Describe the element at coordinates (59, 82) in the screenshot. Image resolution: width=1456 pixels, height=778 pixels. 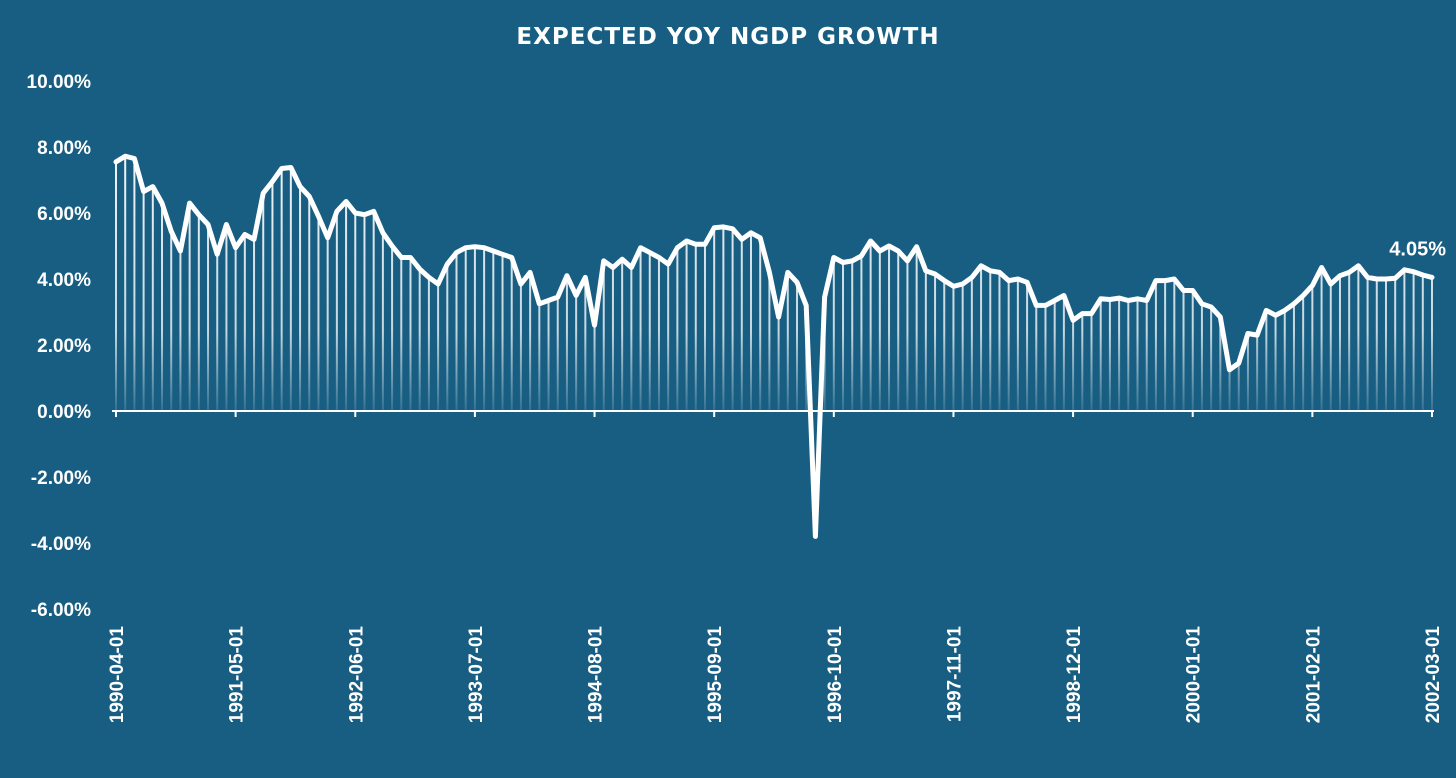
I see `y-tick-label: 10.00%` at that location.